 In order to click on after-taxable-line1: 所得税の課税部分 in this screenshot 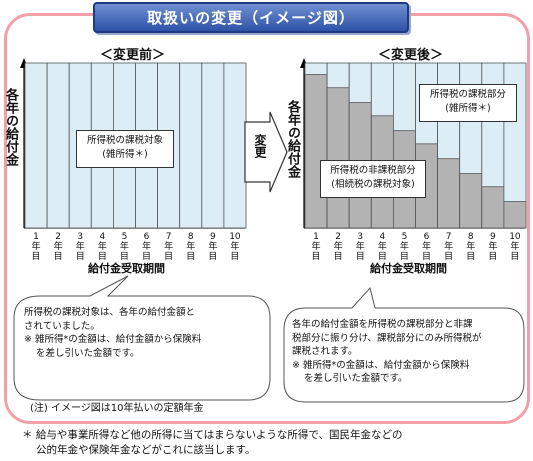, I will do `click(467, 94)`.